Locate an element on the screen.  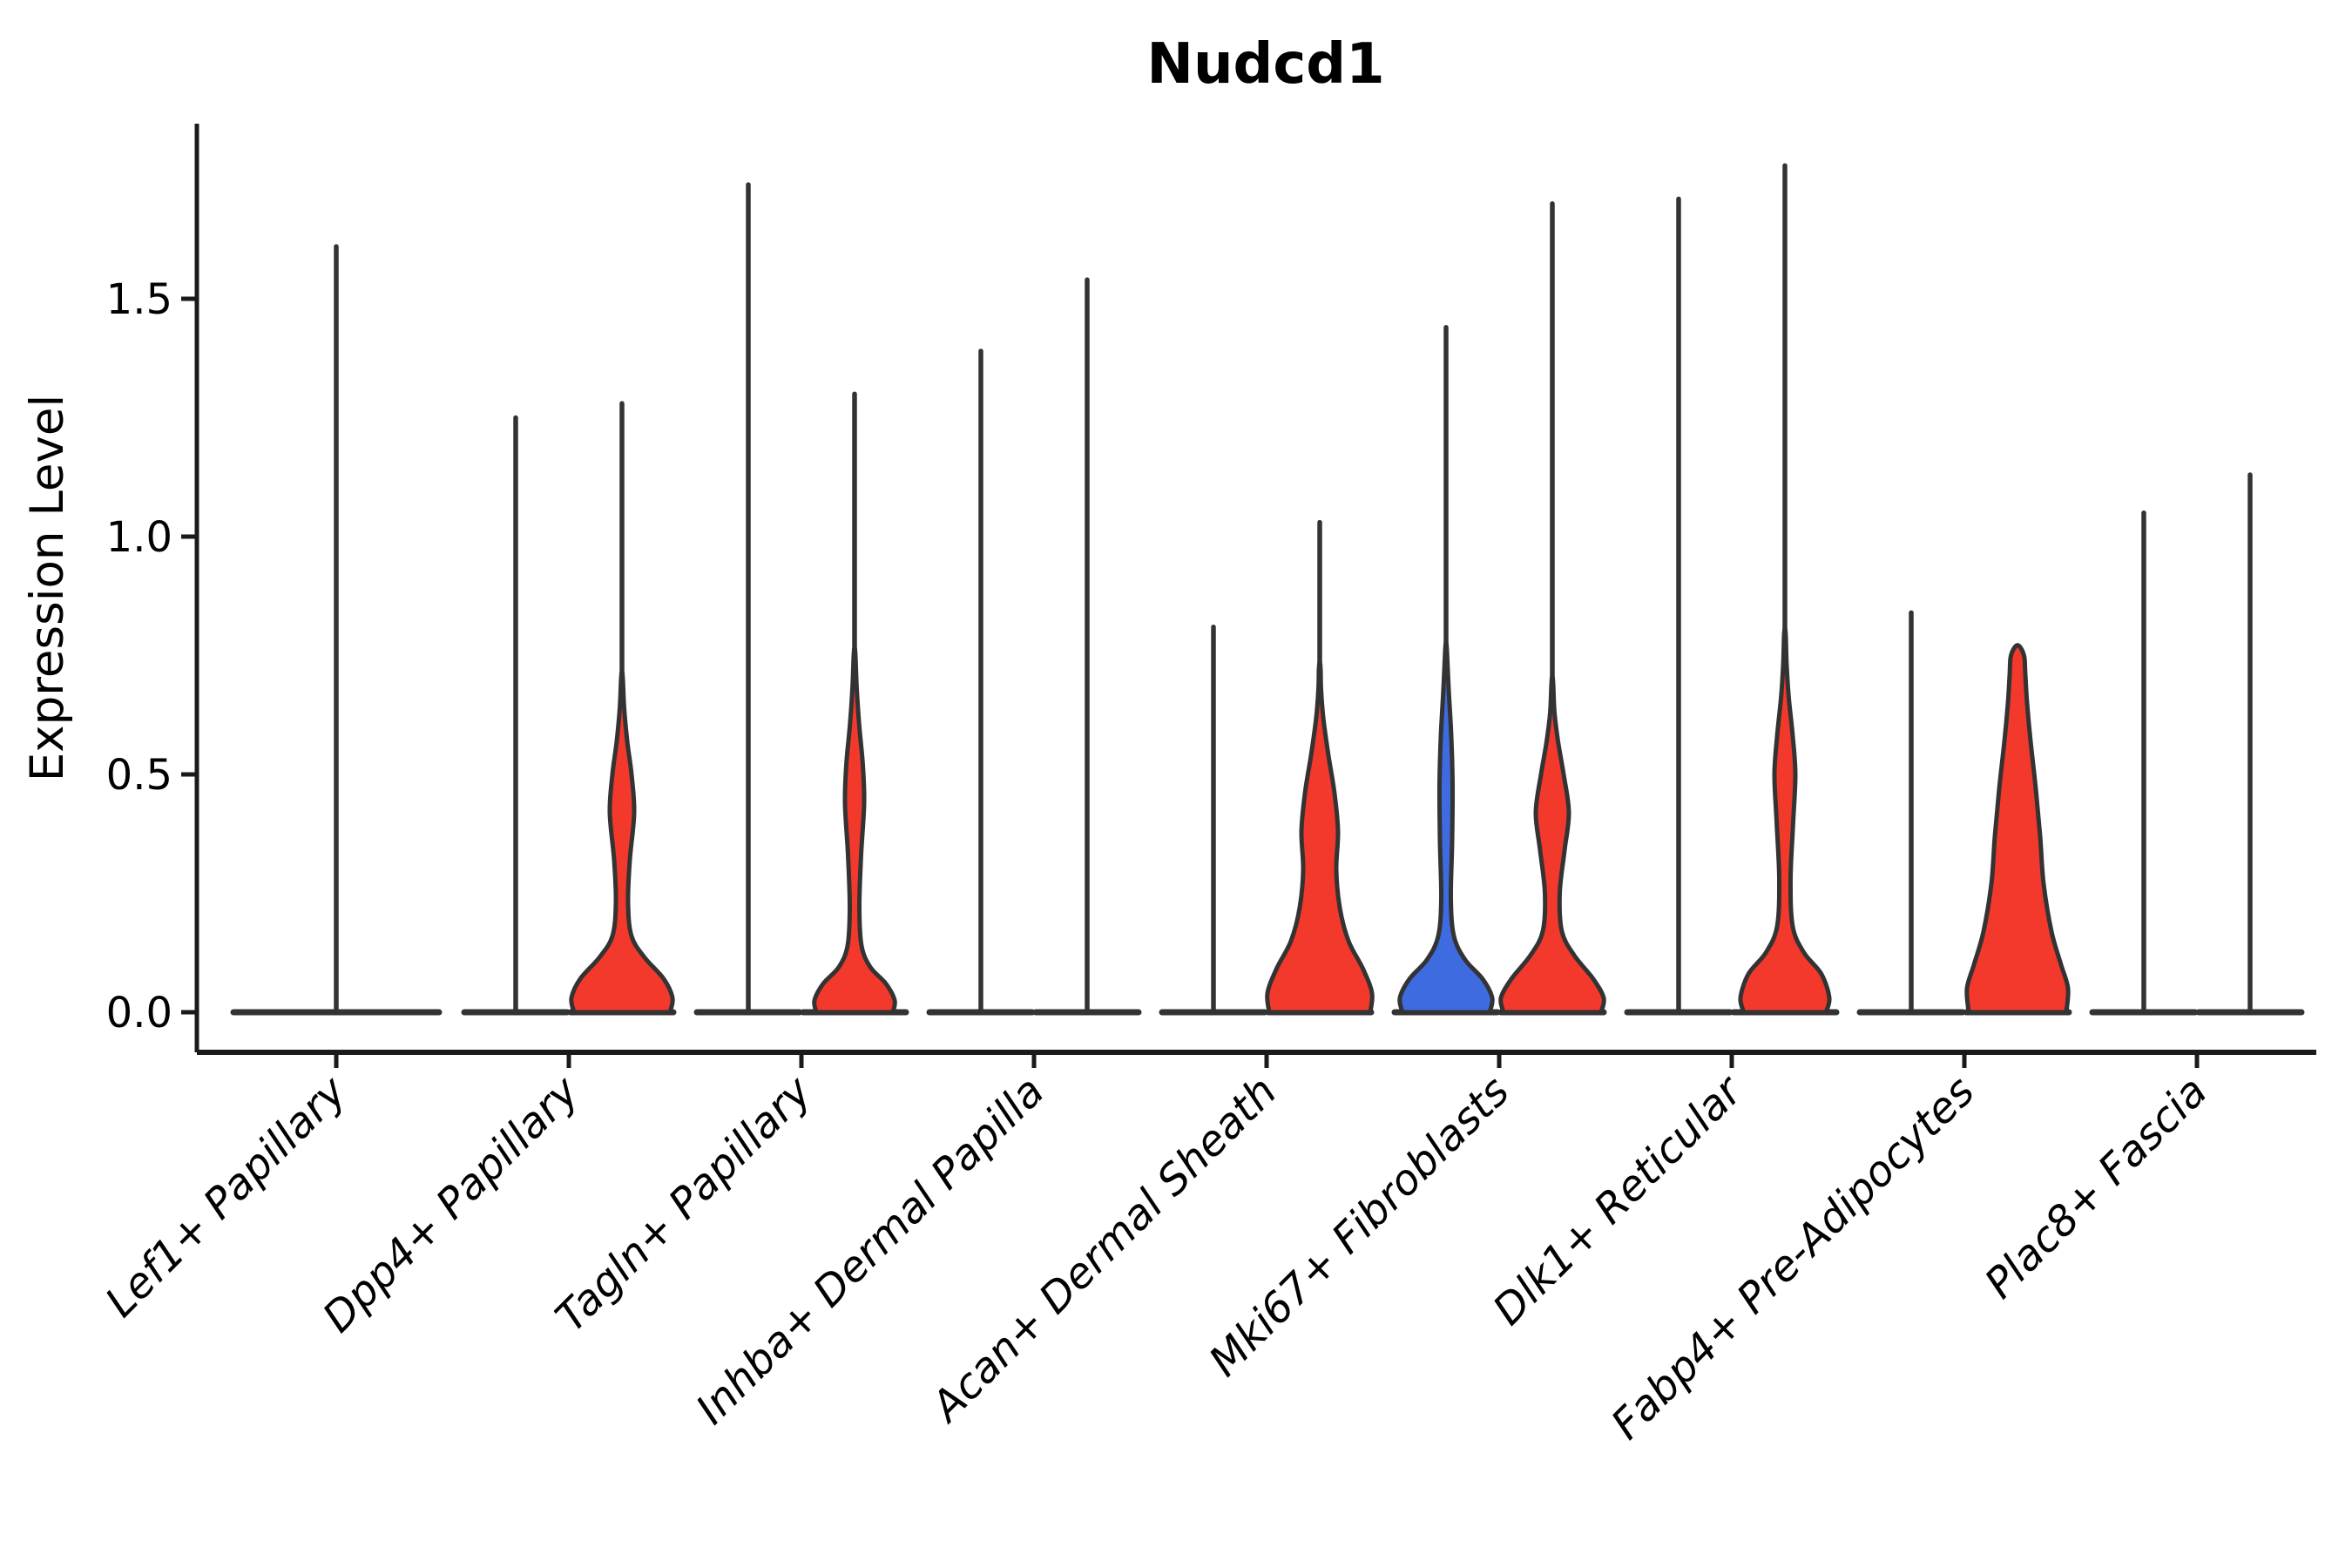
violin-group-fabp4-pre-adipocytes is located at coordinates (1964, 813).